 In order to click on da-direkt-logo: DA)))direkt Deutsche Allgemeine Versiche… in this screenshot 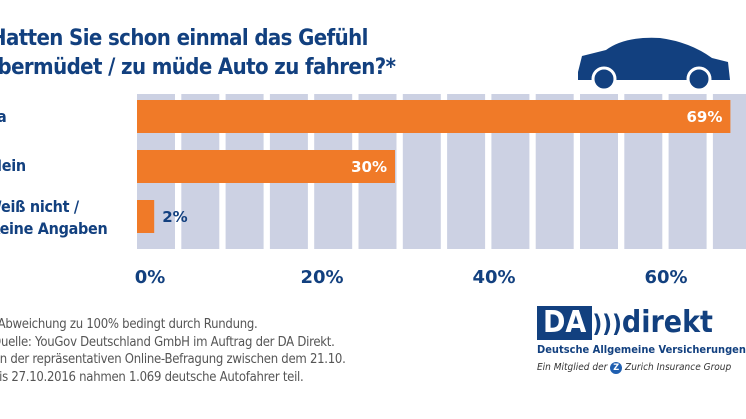, I will do `click(641, 339)`.